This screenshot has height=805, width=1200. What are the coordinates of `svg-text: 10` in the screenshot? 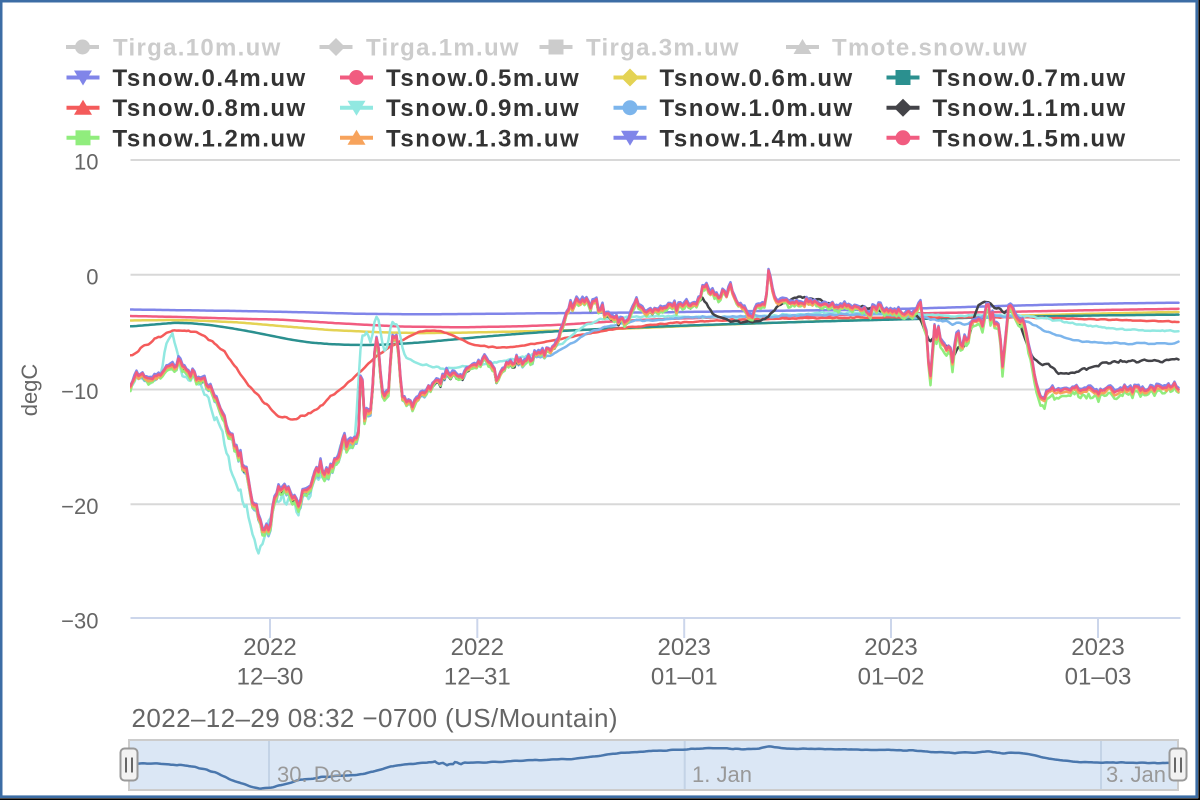 It's located at (86, 162).